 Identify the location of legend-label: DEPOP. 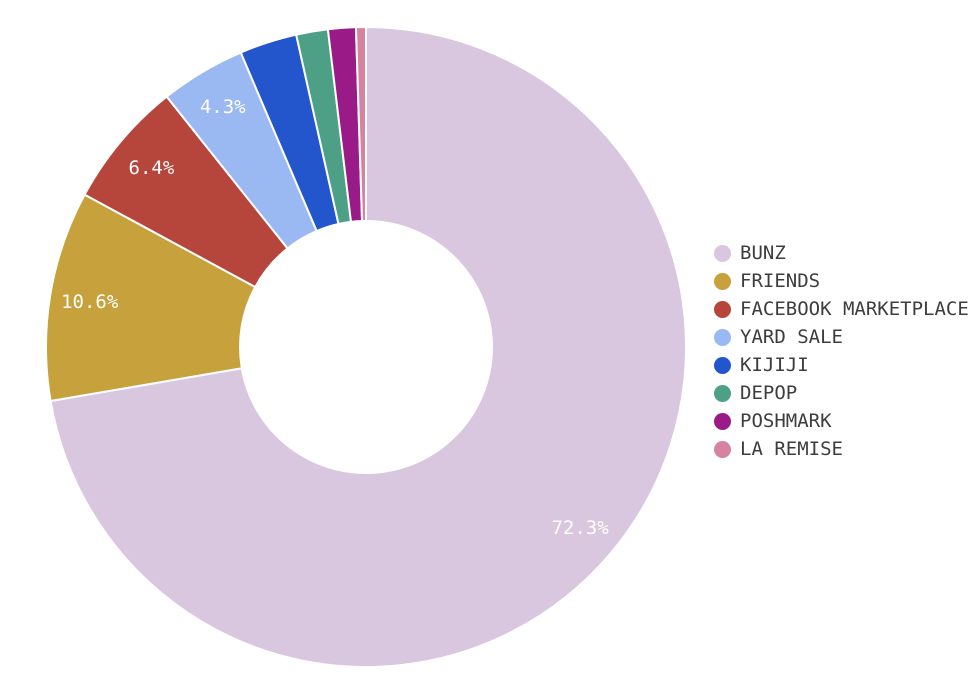
(769, 393).